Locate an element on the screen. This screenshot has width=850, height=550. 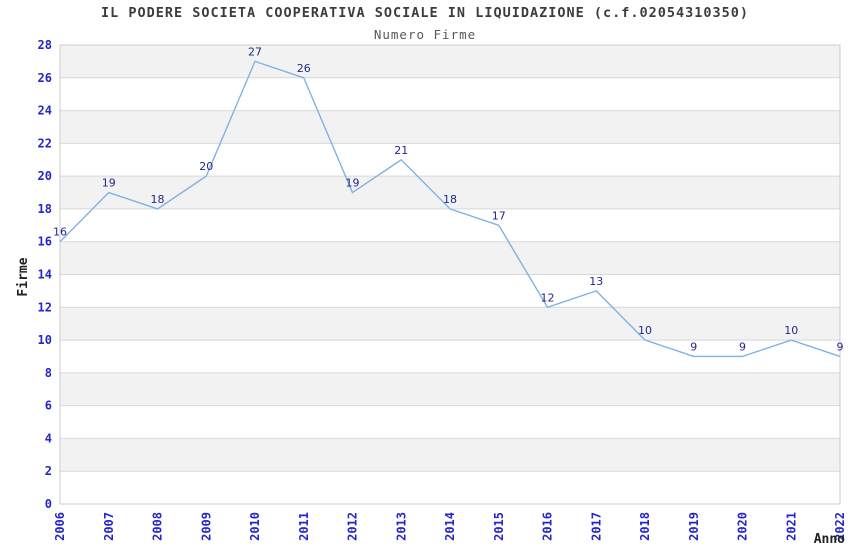
y-tick-label: 14 is located at coordinates (45, 275).